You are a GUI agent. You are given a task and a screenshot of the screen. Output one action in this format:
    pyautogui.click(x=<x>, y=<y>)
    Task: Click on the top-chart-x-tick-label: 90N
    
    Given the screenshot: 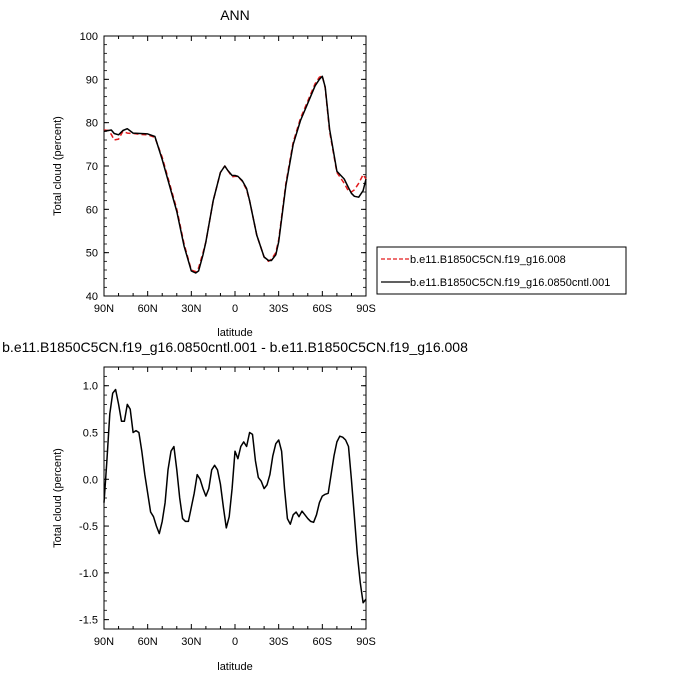 What is the action you would take?
    pyautogui.click(x=104, y=309)
    